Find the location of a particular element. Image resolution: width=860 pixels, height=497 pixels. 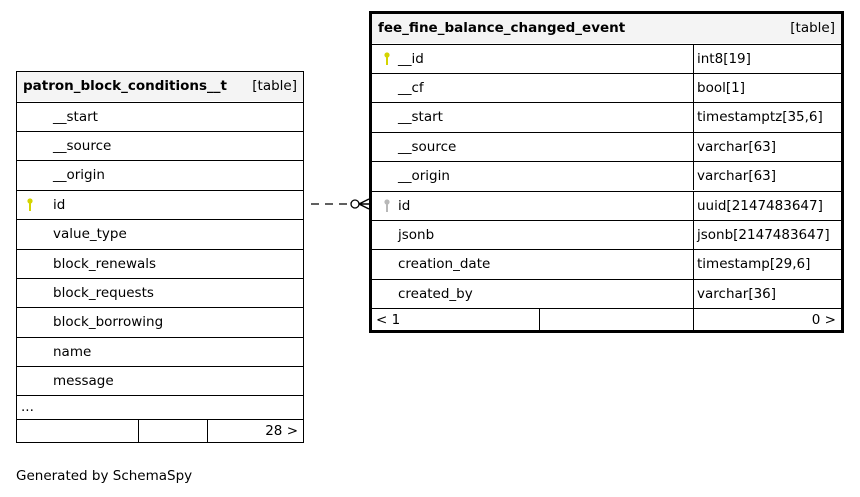

table-header: fee_fine_balance_changed_event [table] is located at coordinates (606, 29).